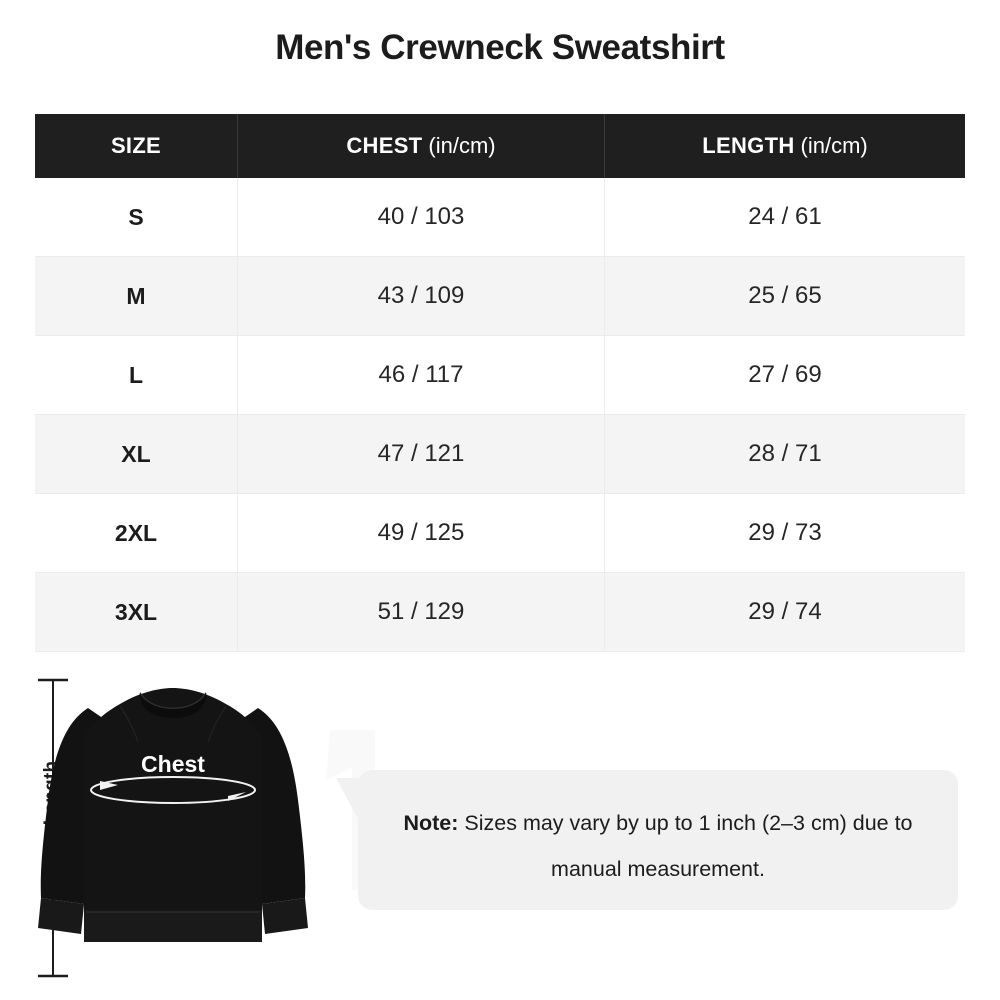  Describe the element at coordinates (61, 916) in the screenshot. I see `left-cuff` at that location.